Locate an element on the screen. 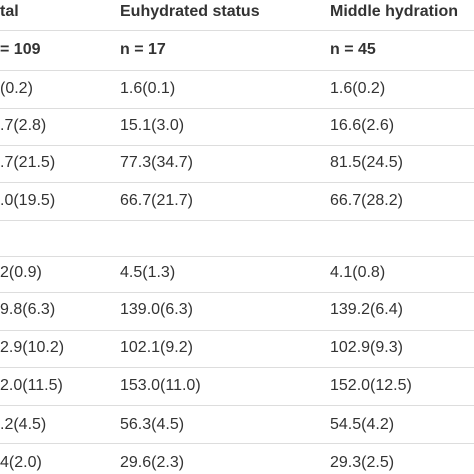 Image resolution: width=474 pixels, height=474 pixels. data-cell: 4(2.0) is located at coordinates (21, 462).